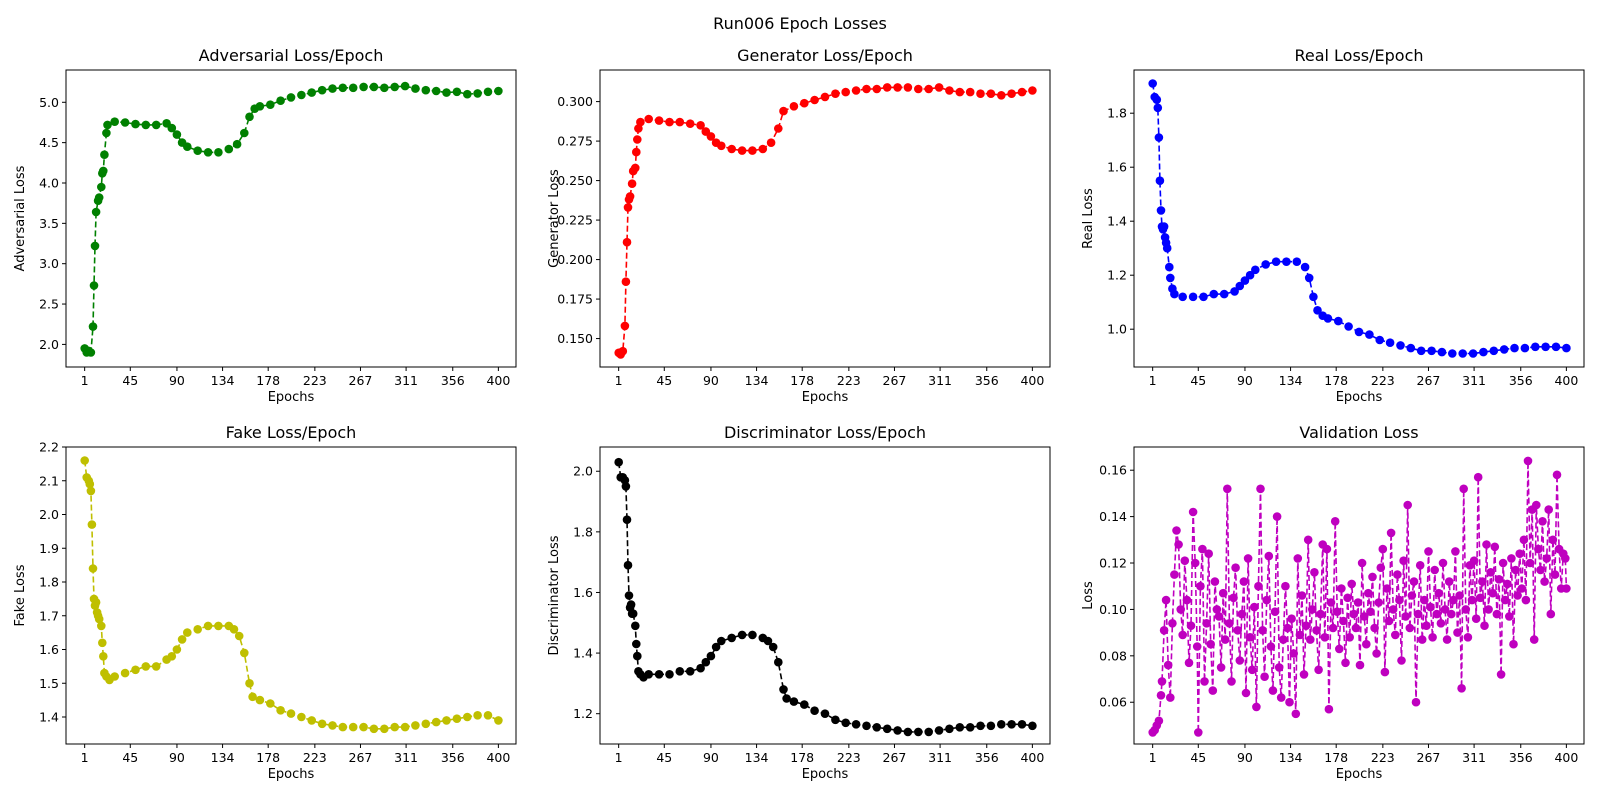  I want to click on subplot-title: Generator Loss/Epoch, so click(825, 55).